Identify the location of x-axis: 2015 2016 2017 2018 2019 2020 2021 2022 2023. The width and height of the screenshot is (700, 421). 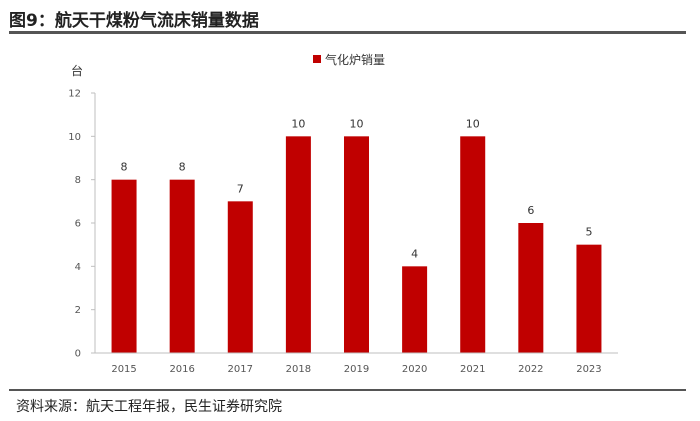
(356, 363).